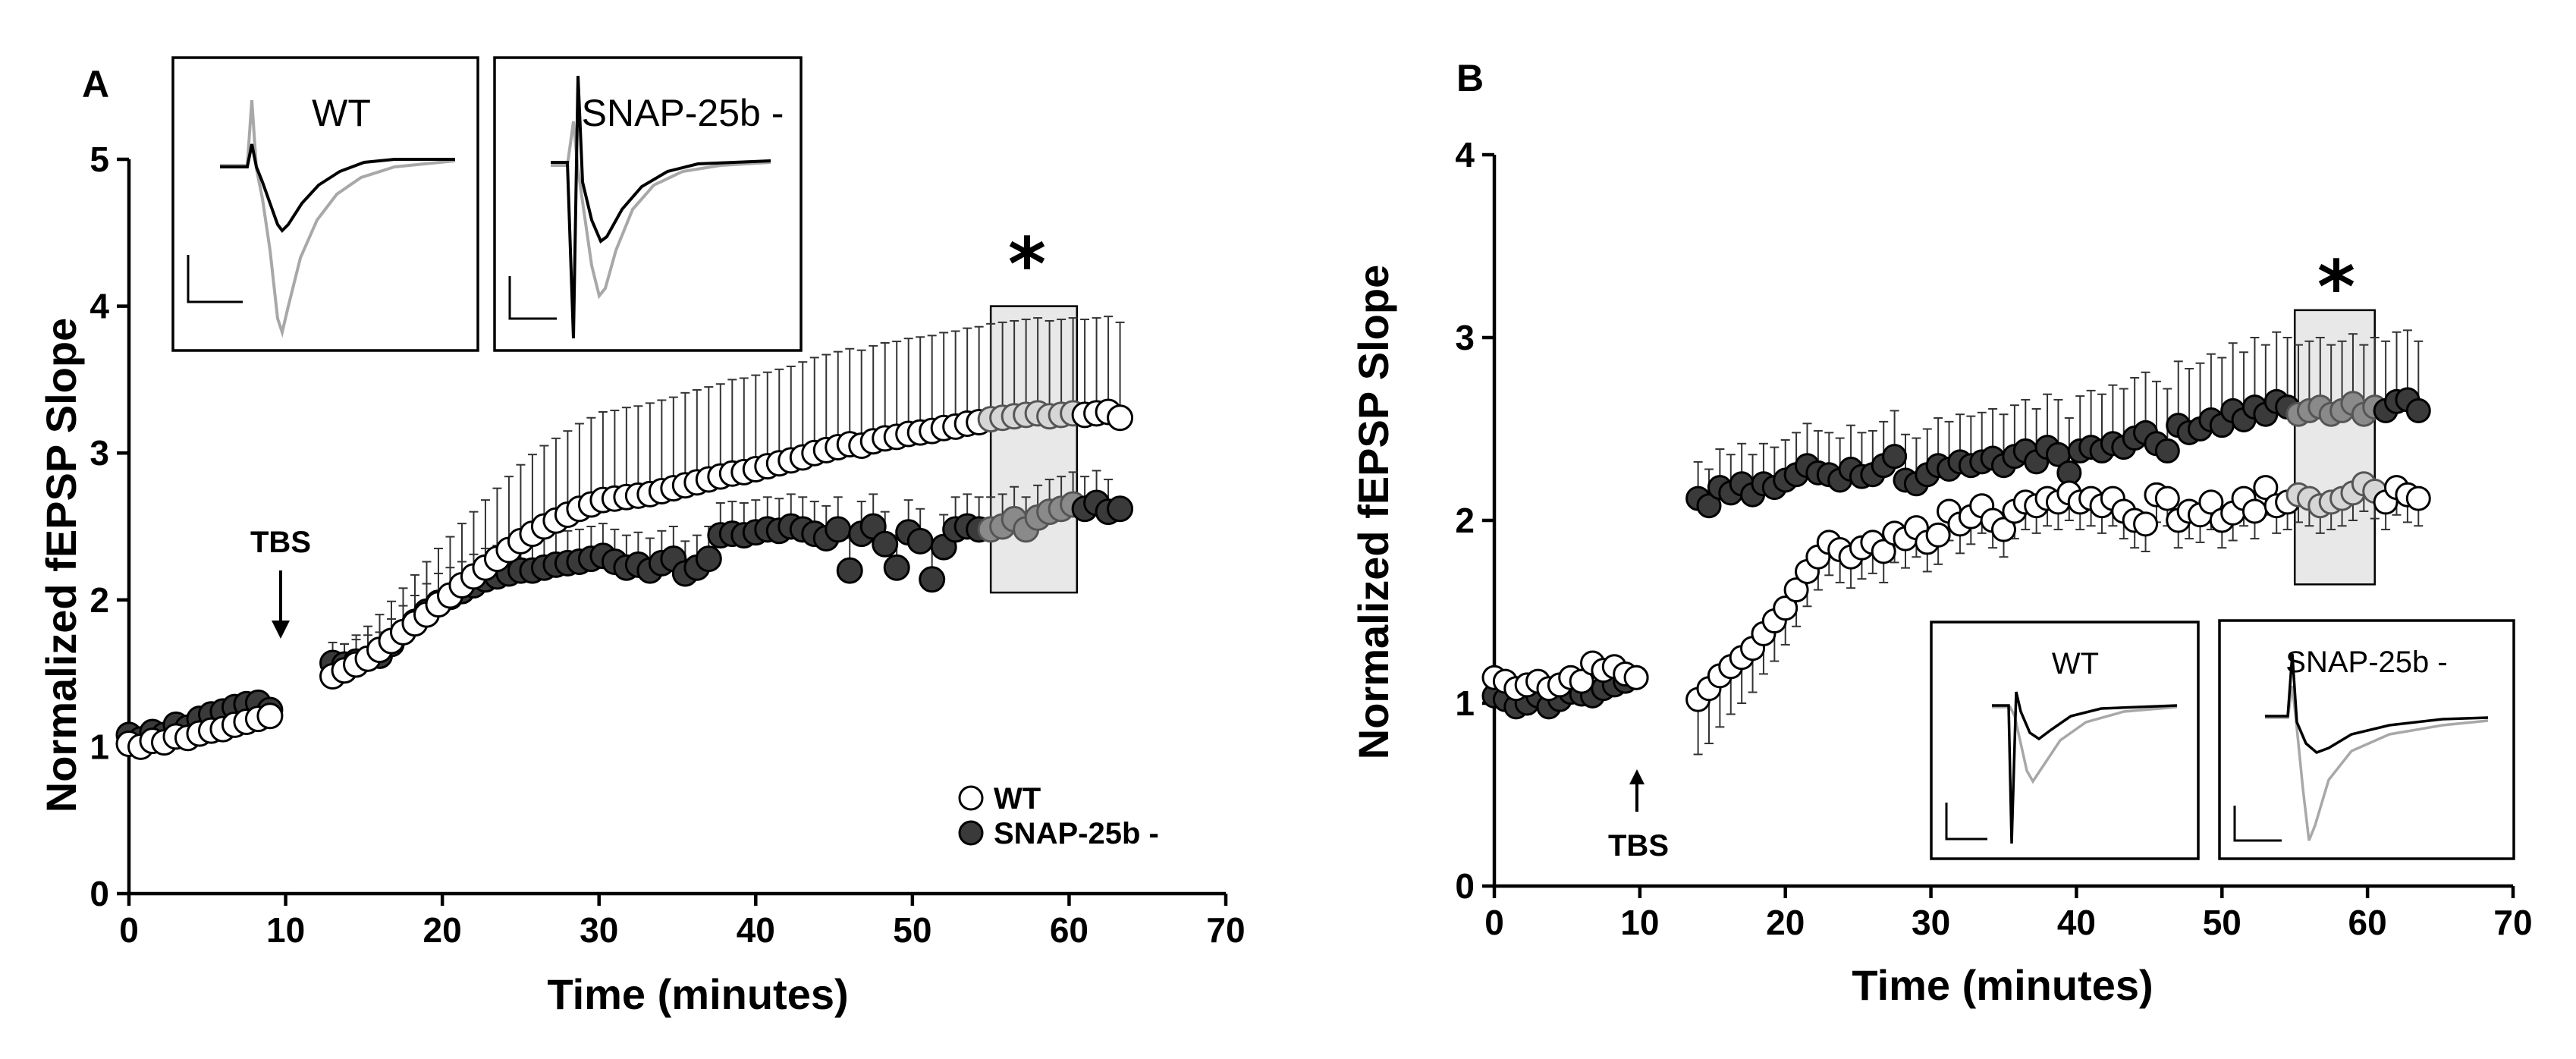 This screenshot has width=2576, height=1059. What do you see at coordinates (99, 306) in the screenshot?
I see `panel-a-y-tick-label: 4` at bounding box center [99, 306].